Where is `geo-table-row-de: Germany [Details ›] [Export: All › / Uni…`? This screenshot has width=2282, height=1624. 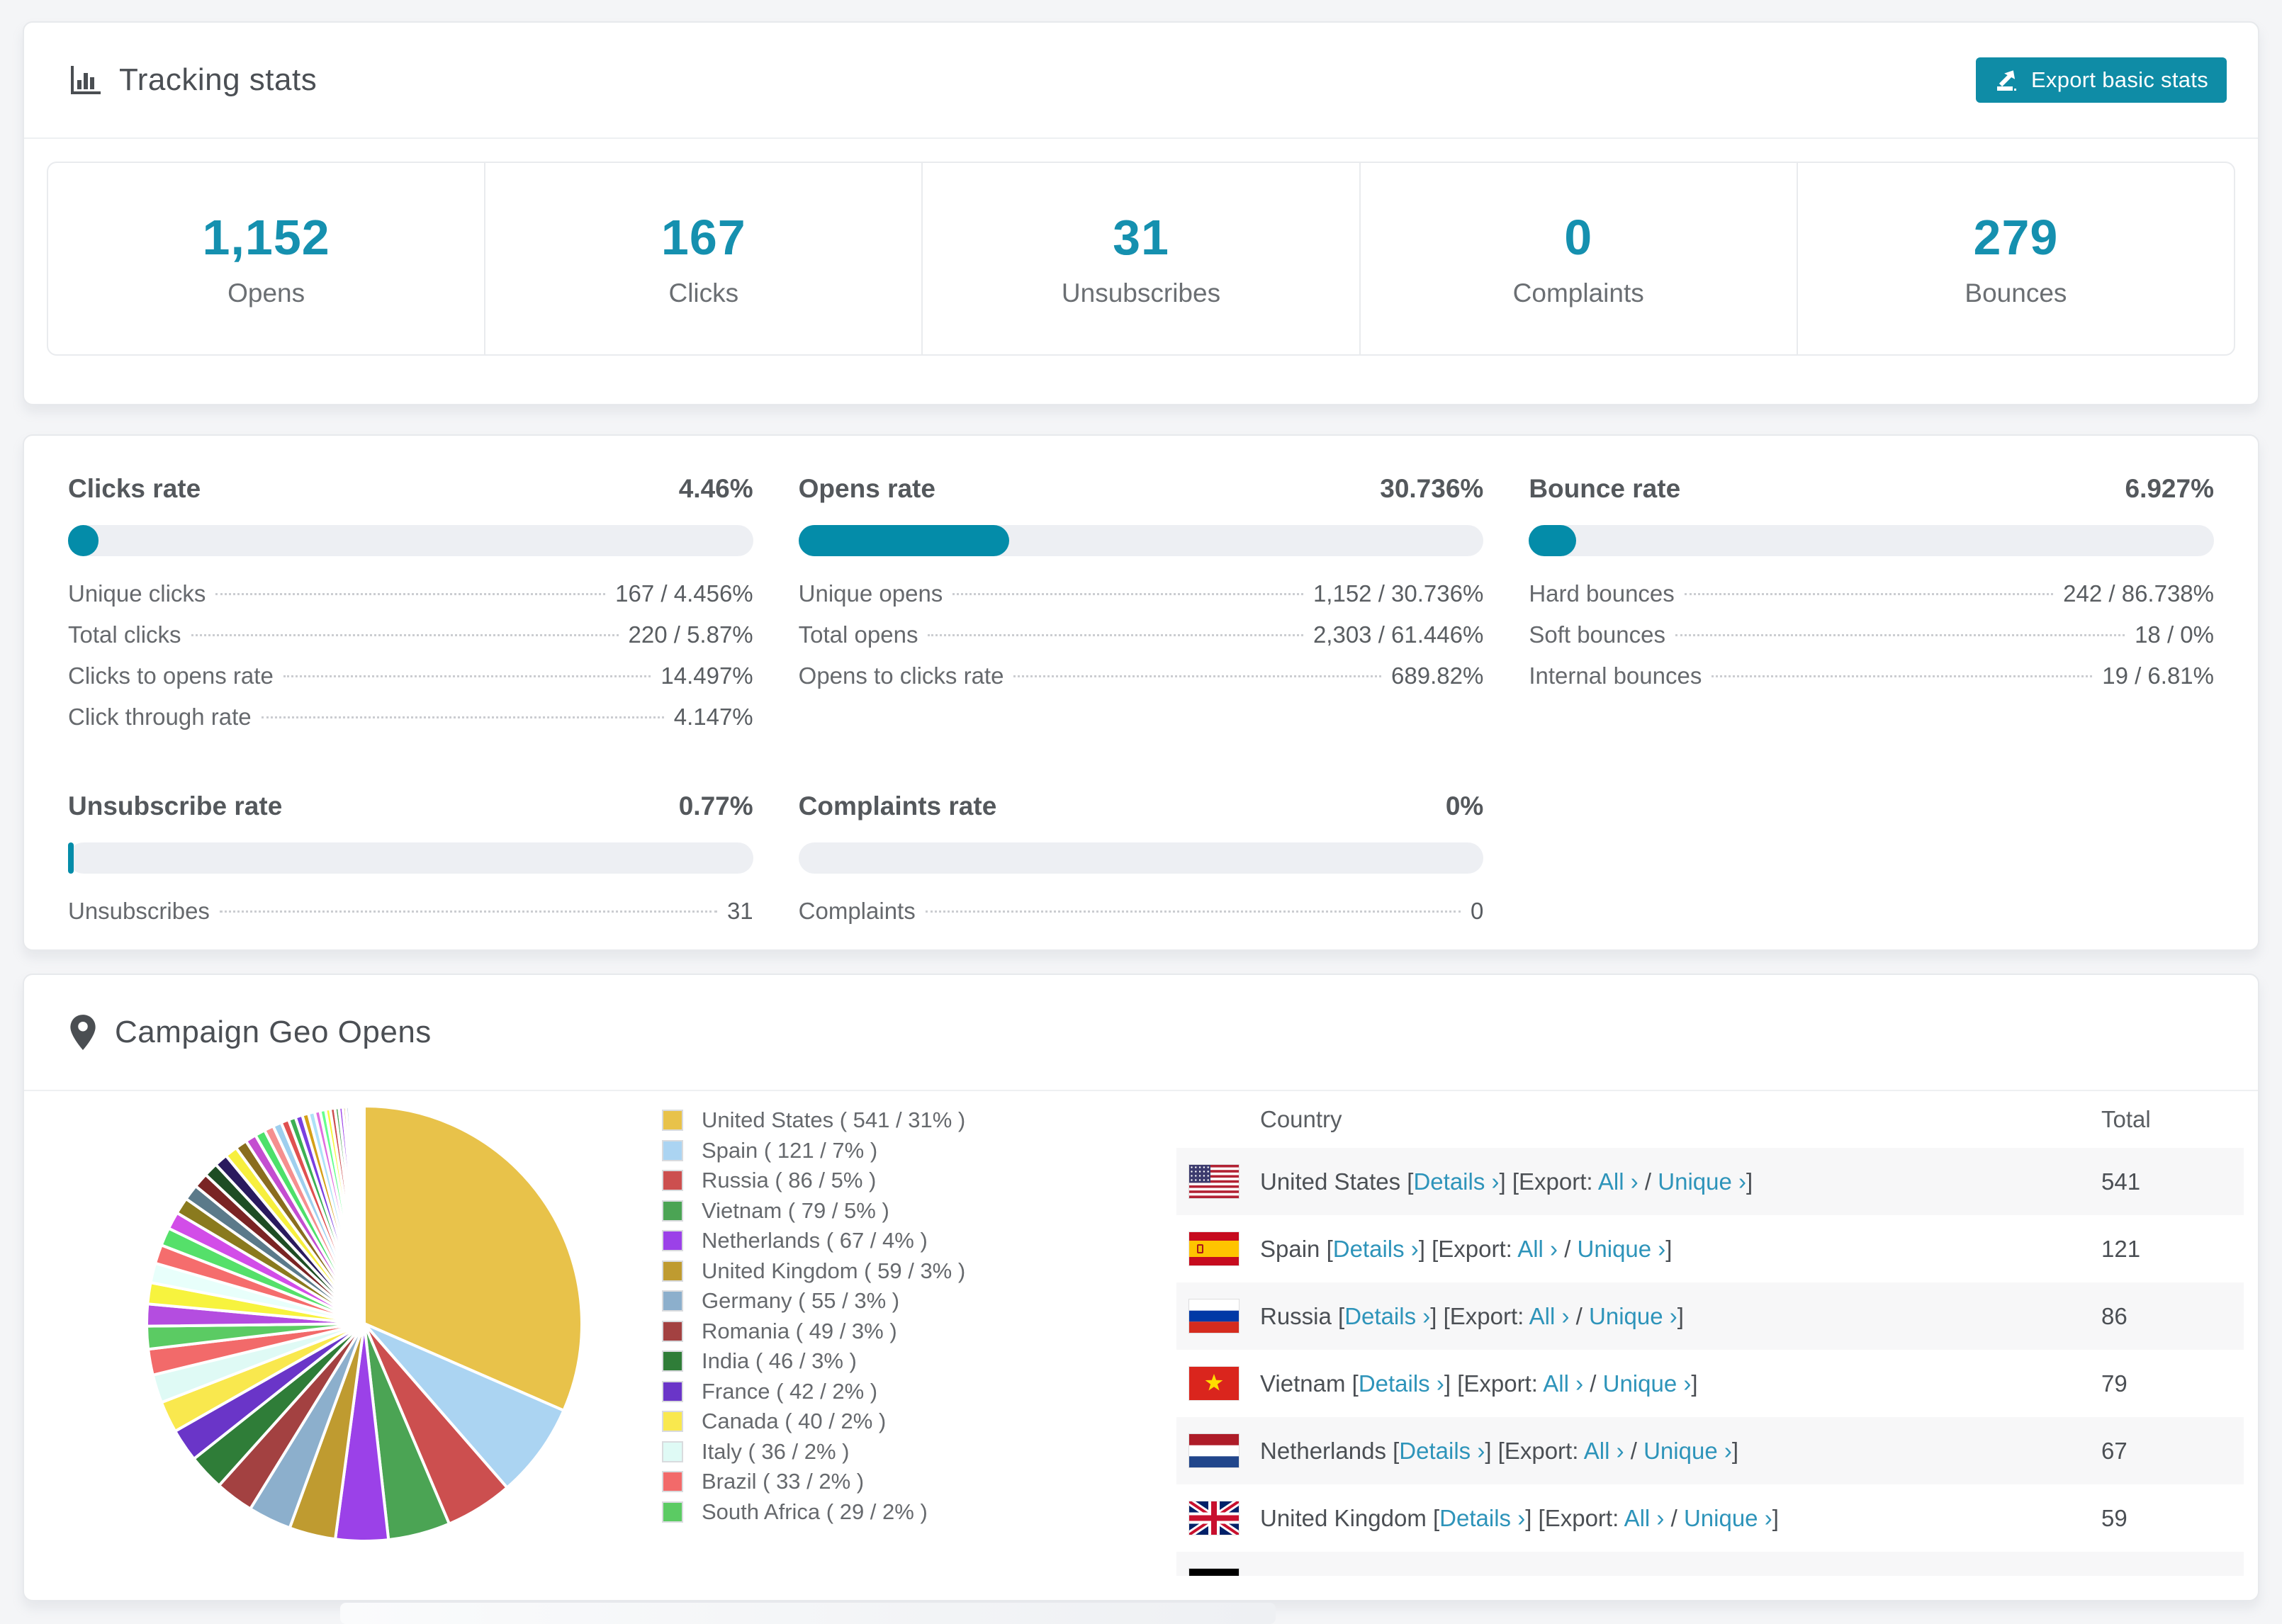 geo-table-row-de: Germany [Details ›] [Export: All › / Uni… is located at coordinates (1710, 1564).